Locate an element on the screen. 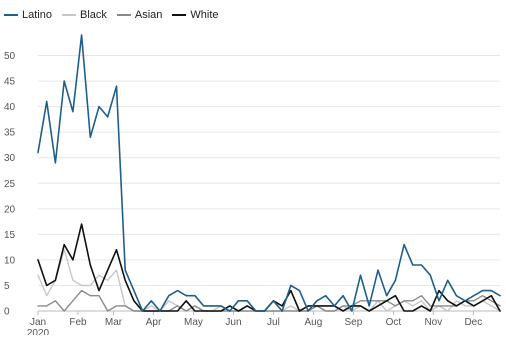  series-line-asian is located at coordinates (269, 300).